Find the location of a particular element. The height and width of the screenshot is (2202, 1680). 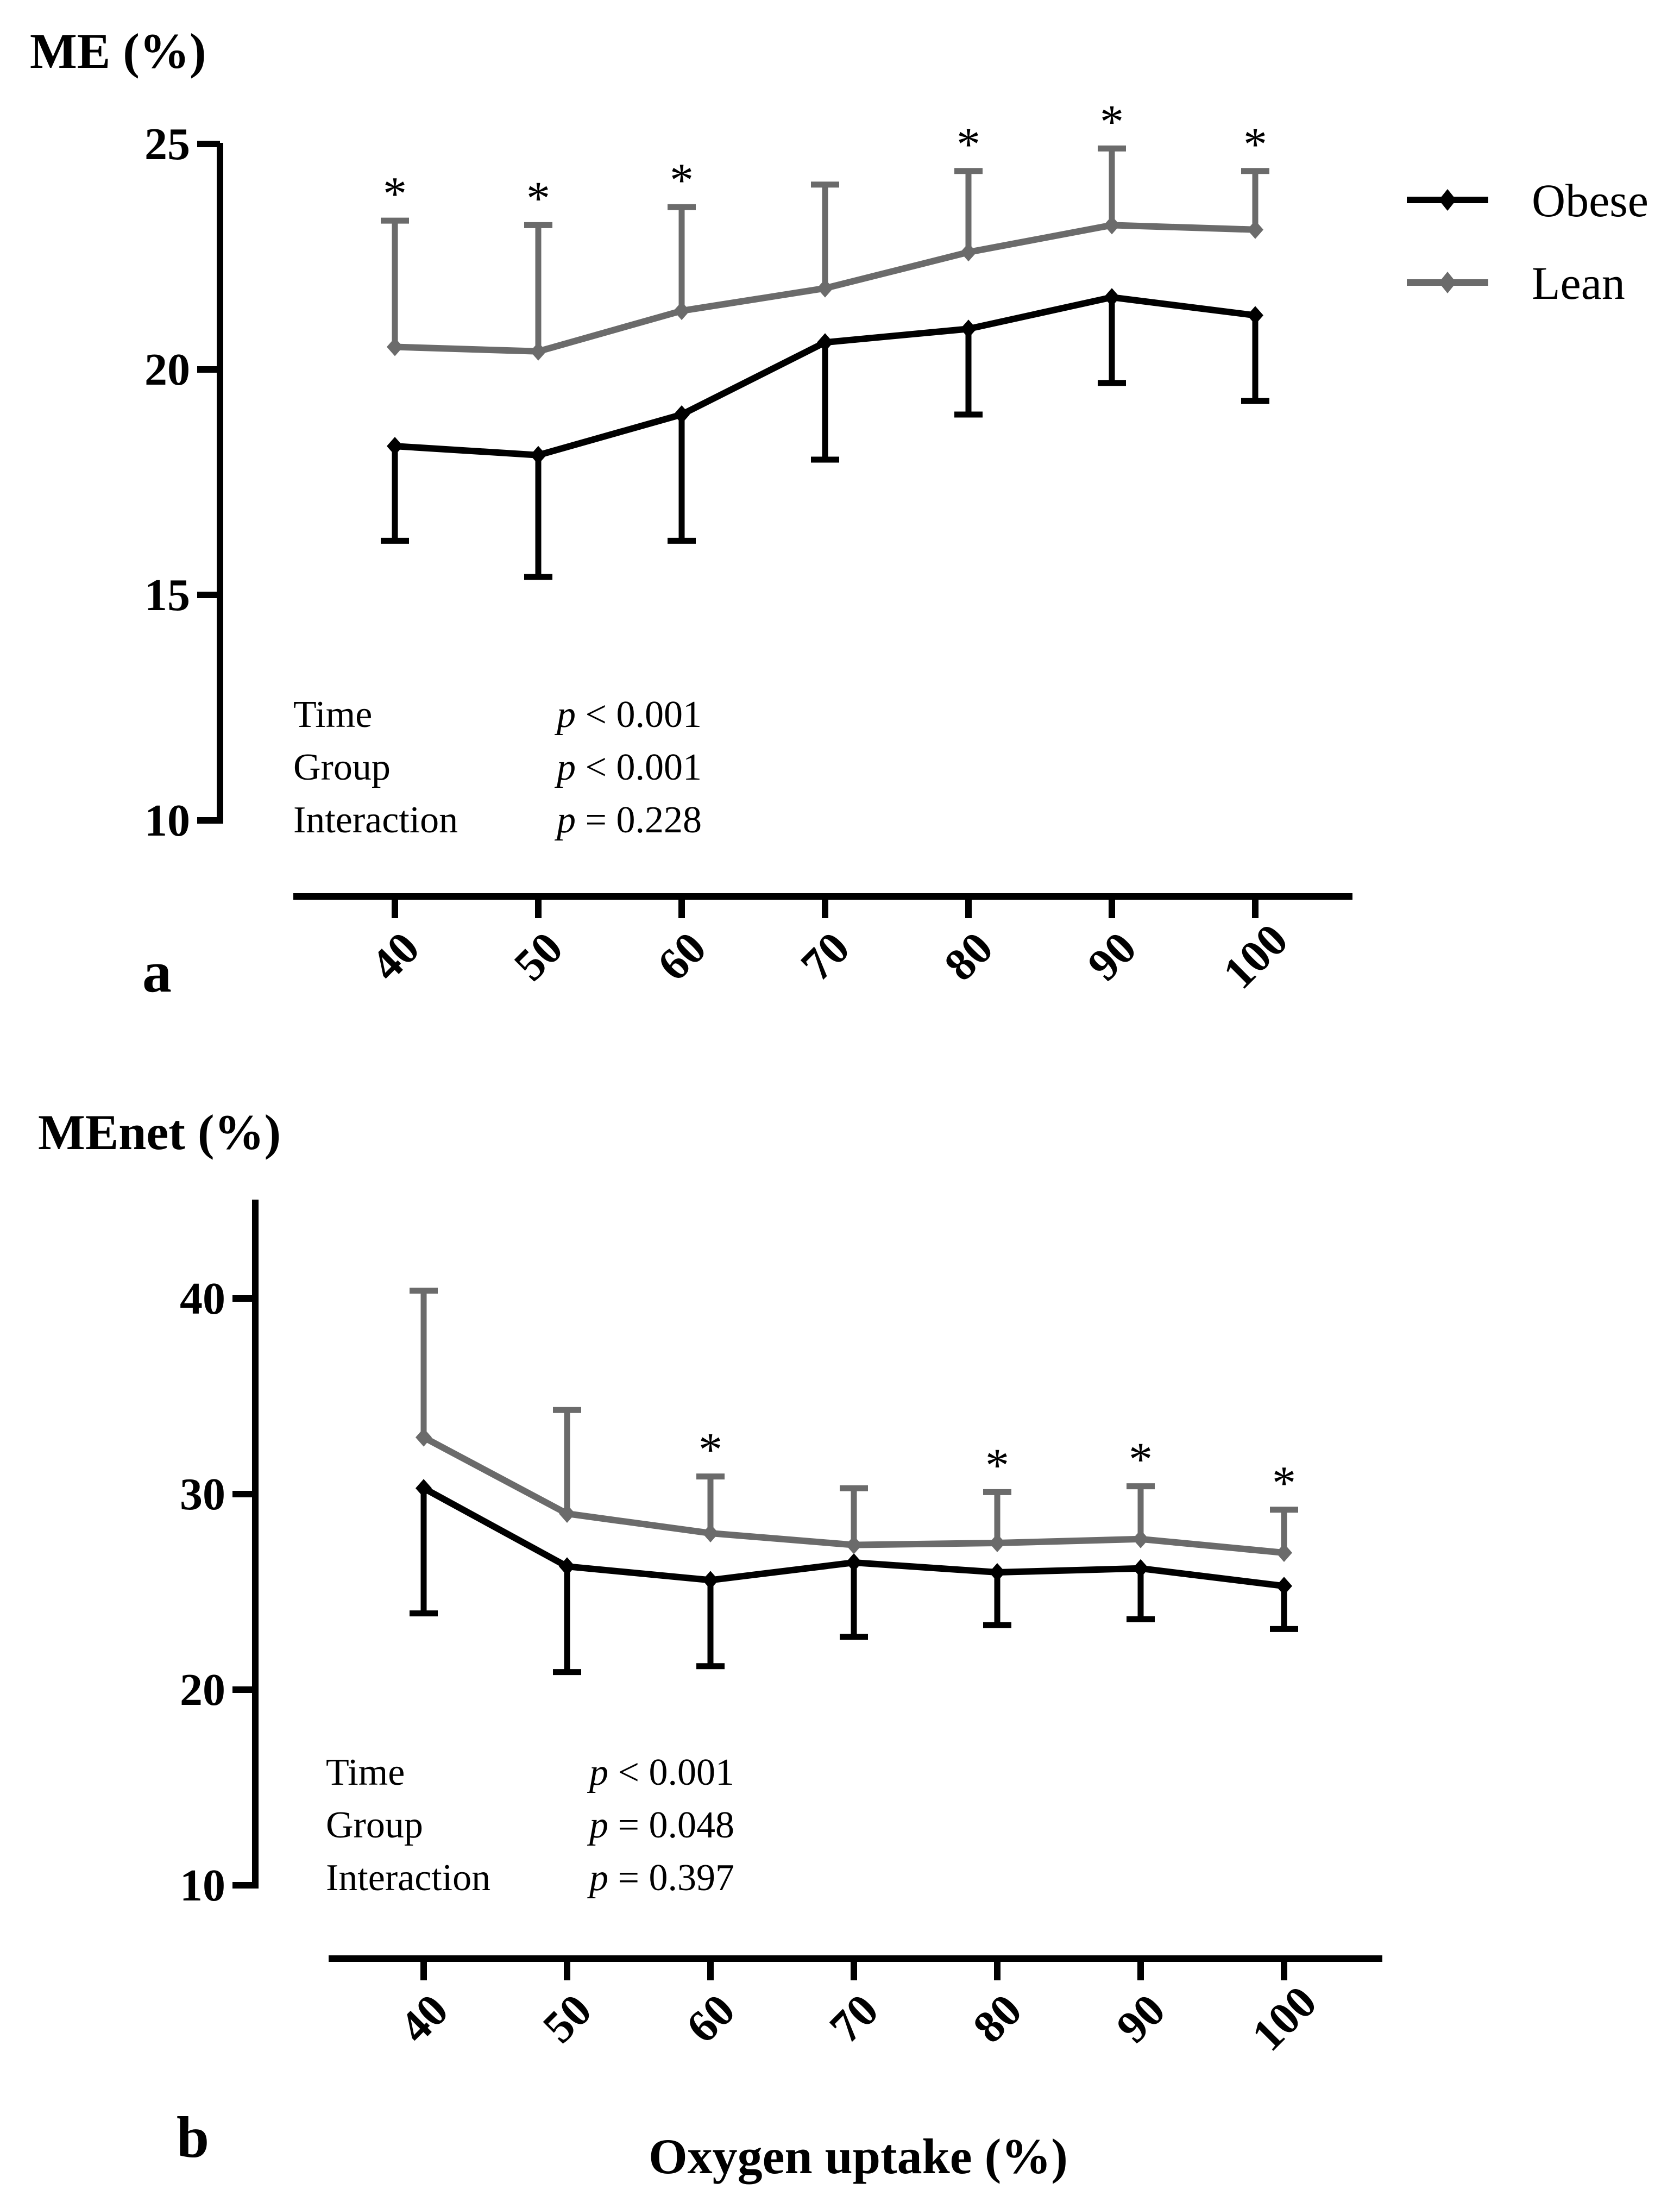

panel-a-y-tick-label: 20 is located at coordinates (167, 369).